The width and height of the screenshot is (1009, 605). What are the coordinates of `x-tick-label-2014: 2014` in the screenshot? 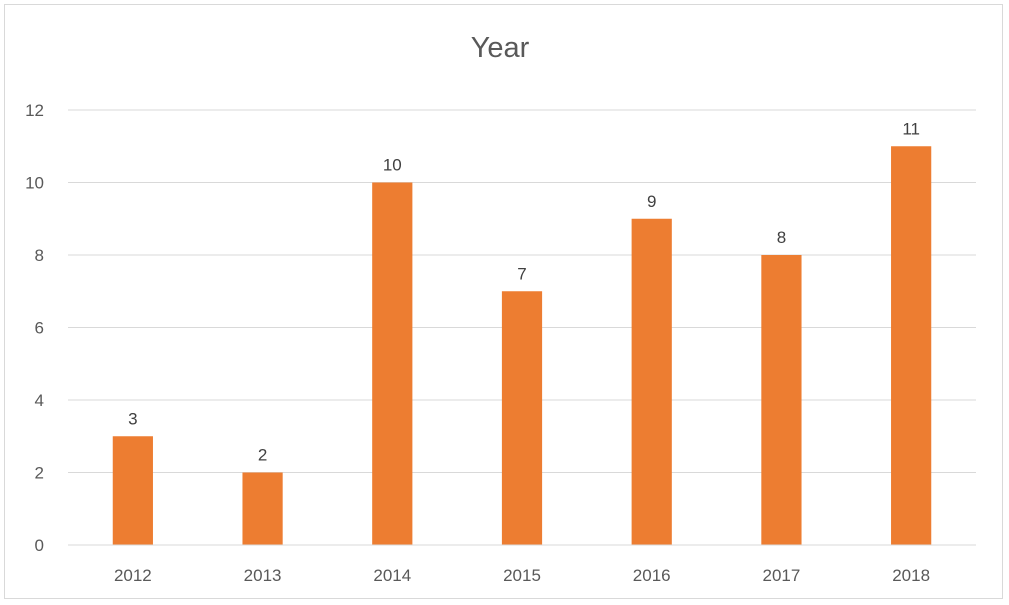 It's located at (392, 575).